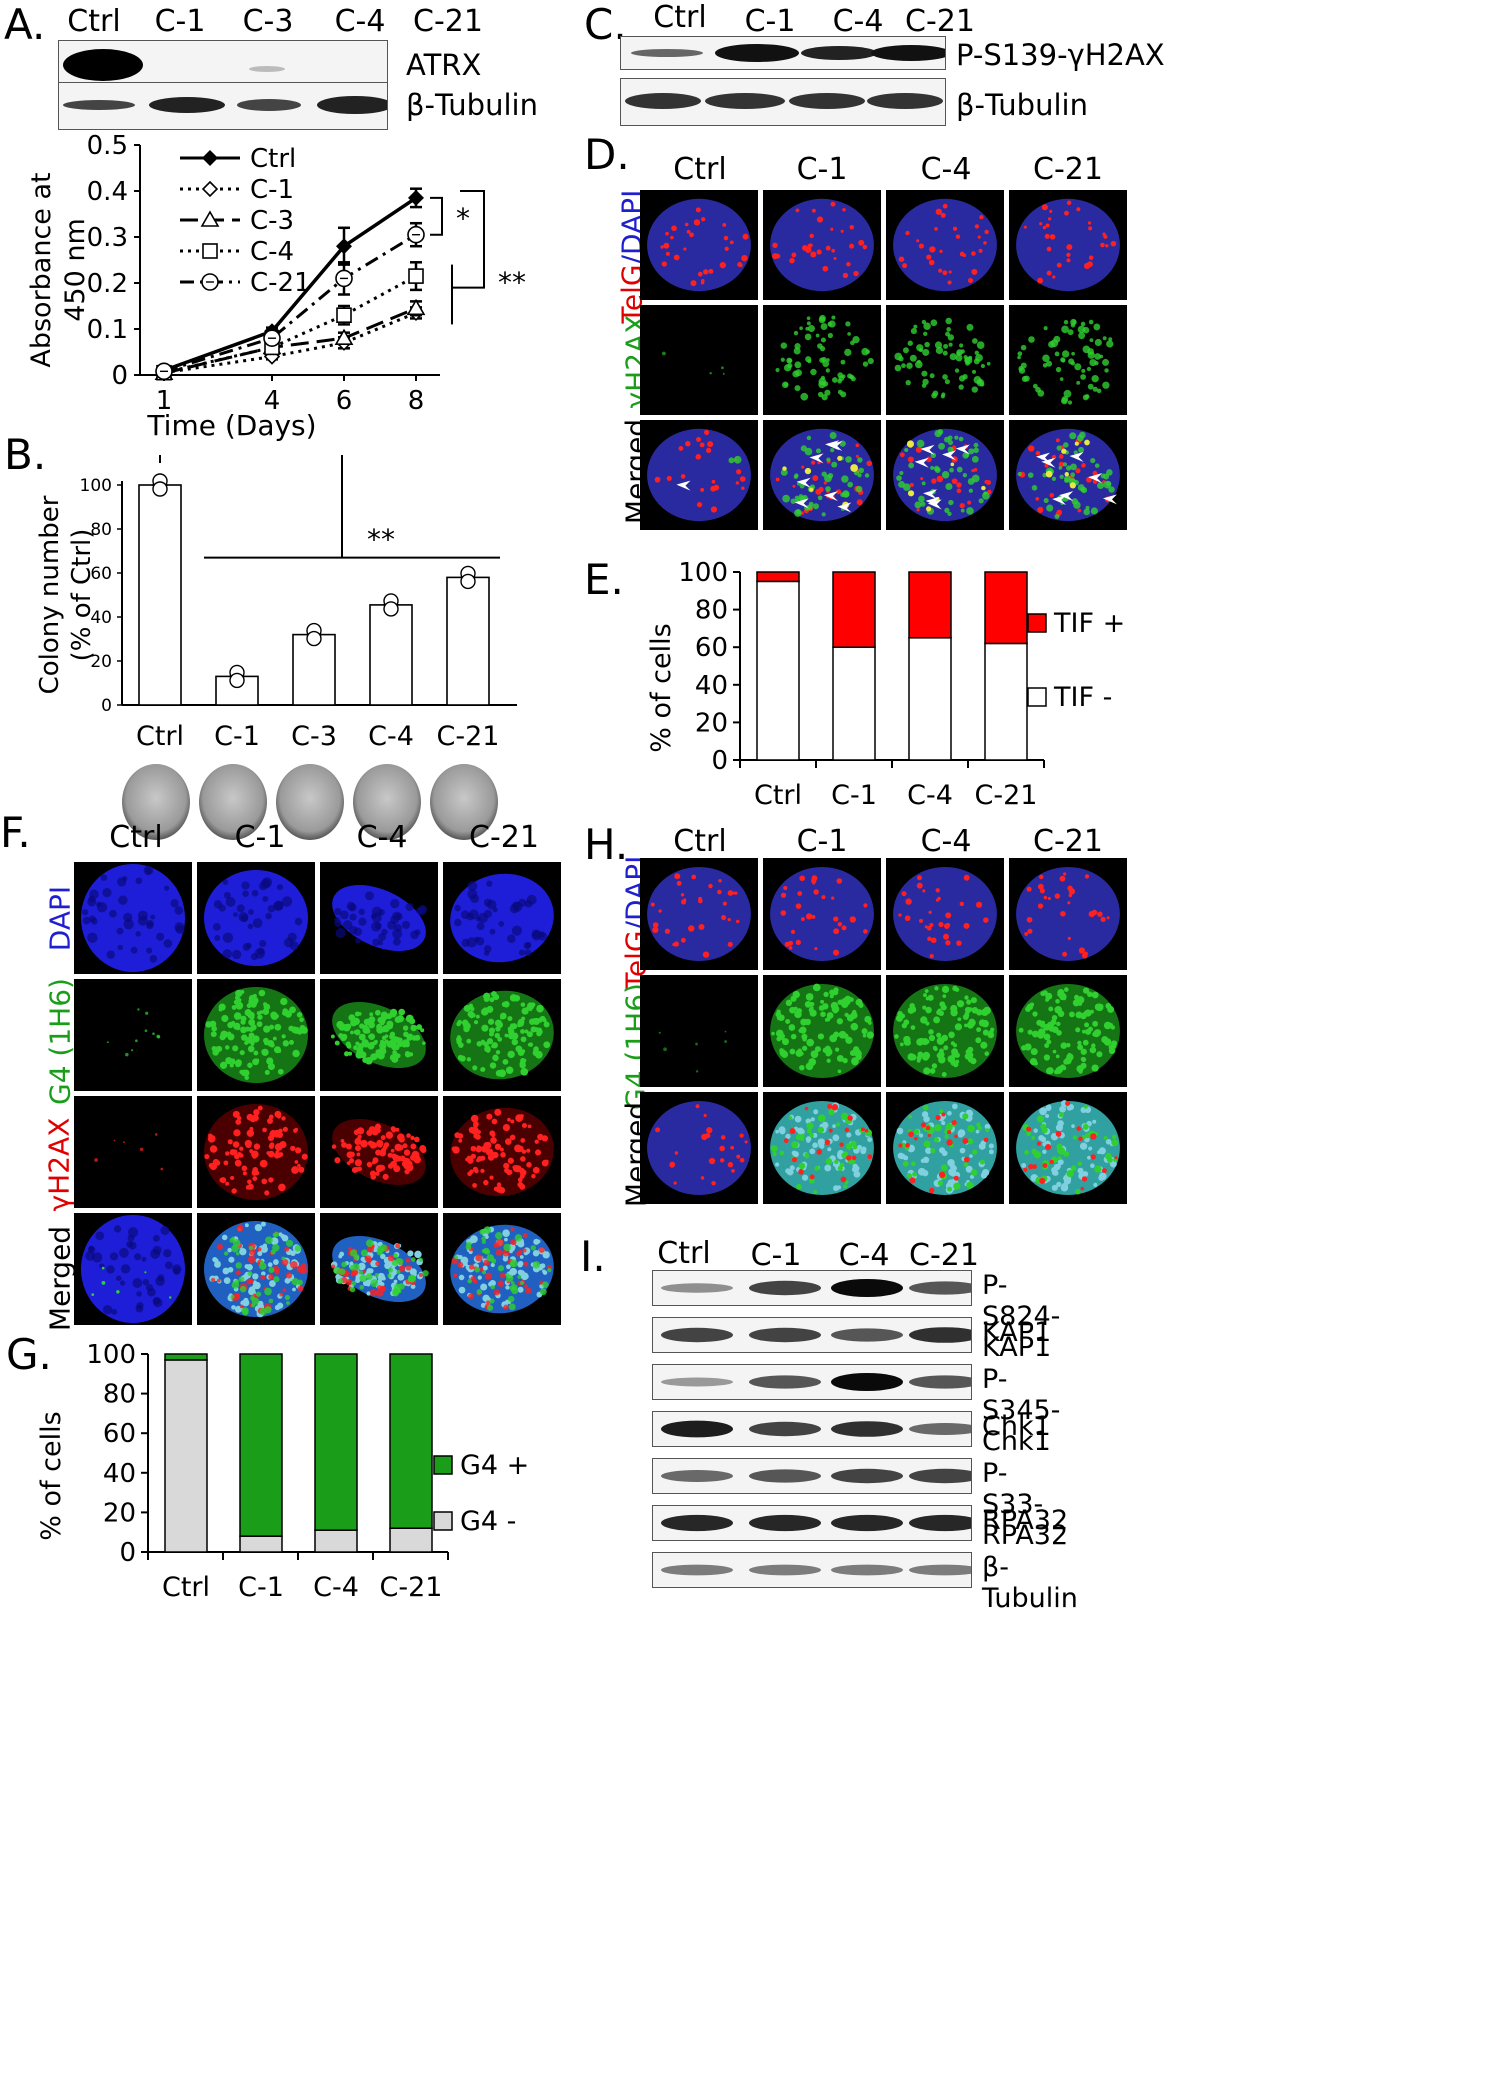 This screenshot has width=1494, height=2079. Describe the element at coordinates (119, 1434) in the screenshot. I see `y-tick-label: 60` at that location.